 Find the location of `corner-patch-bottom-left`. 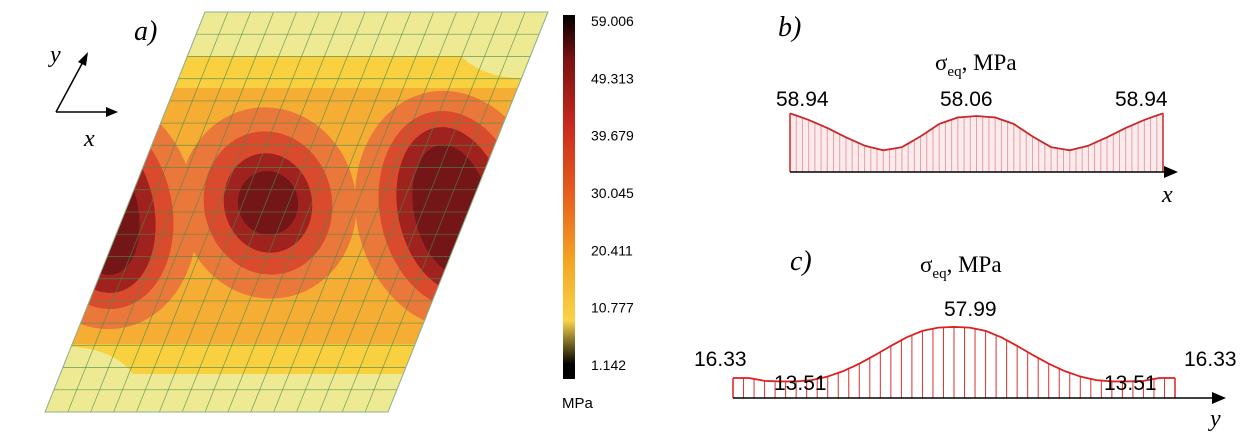

corner-patch-bottom-left is located at coordinates (92, 379).